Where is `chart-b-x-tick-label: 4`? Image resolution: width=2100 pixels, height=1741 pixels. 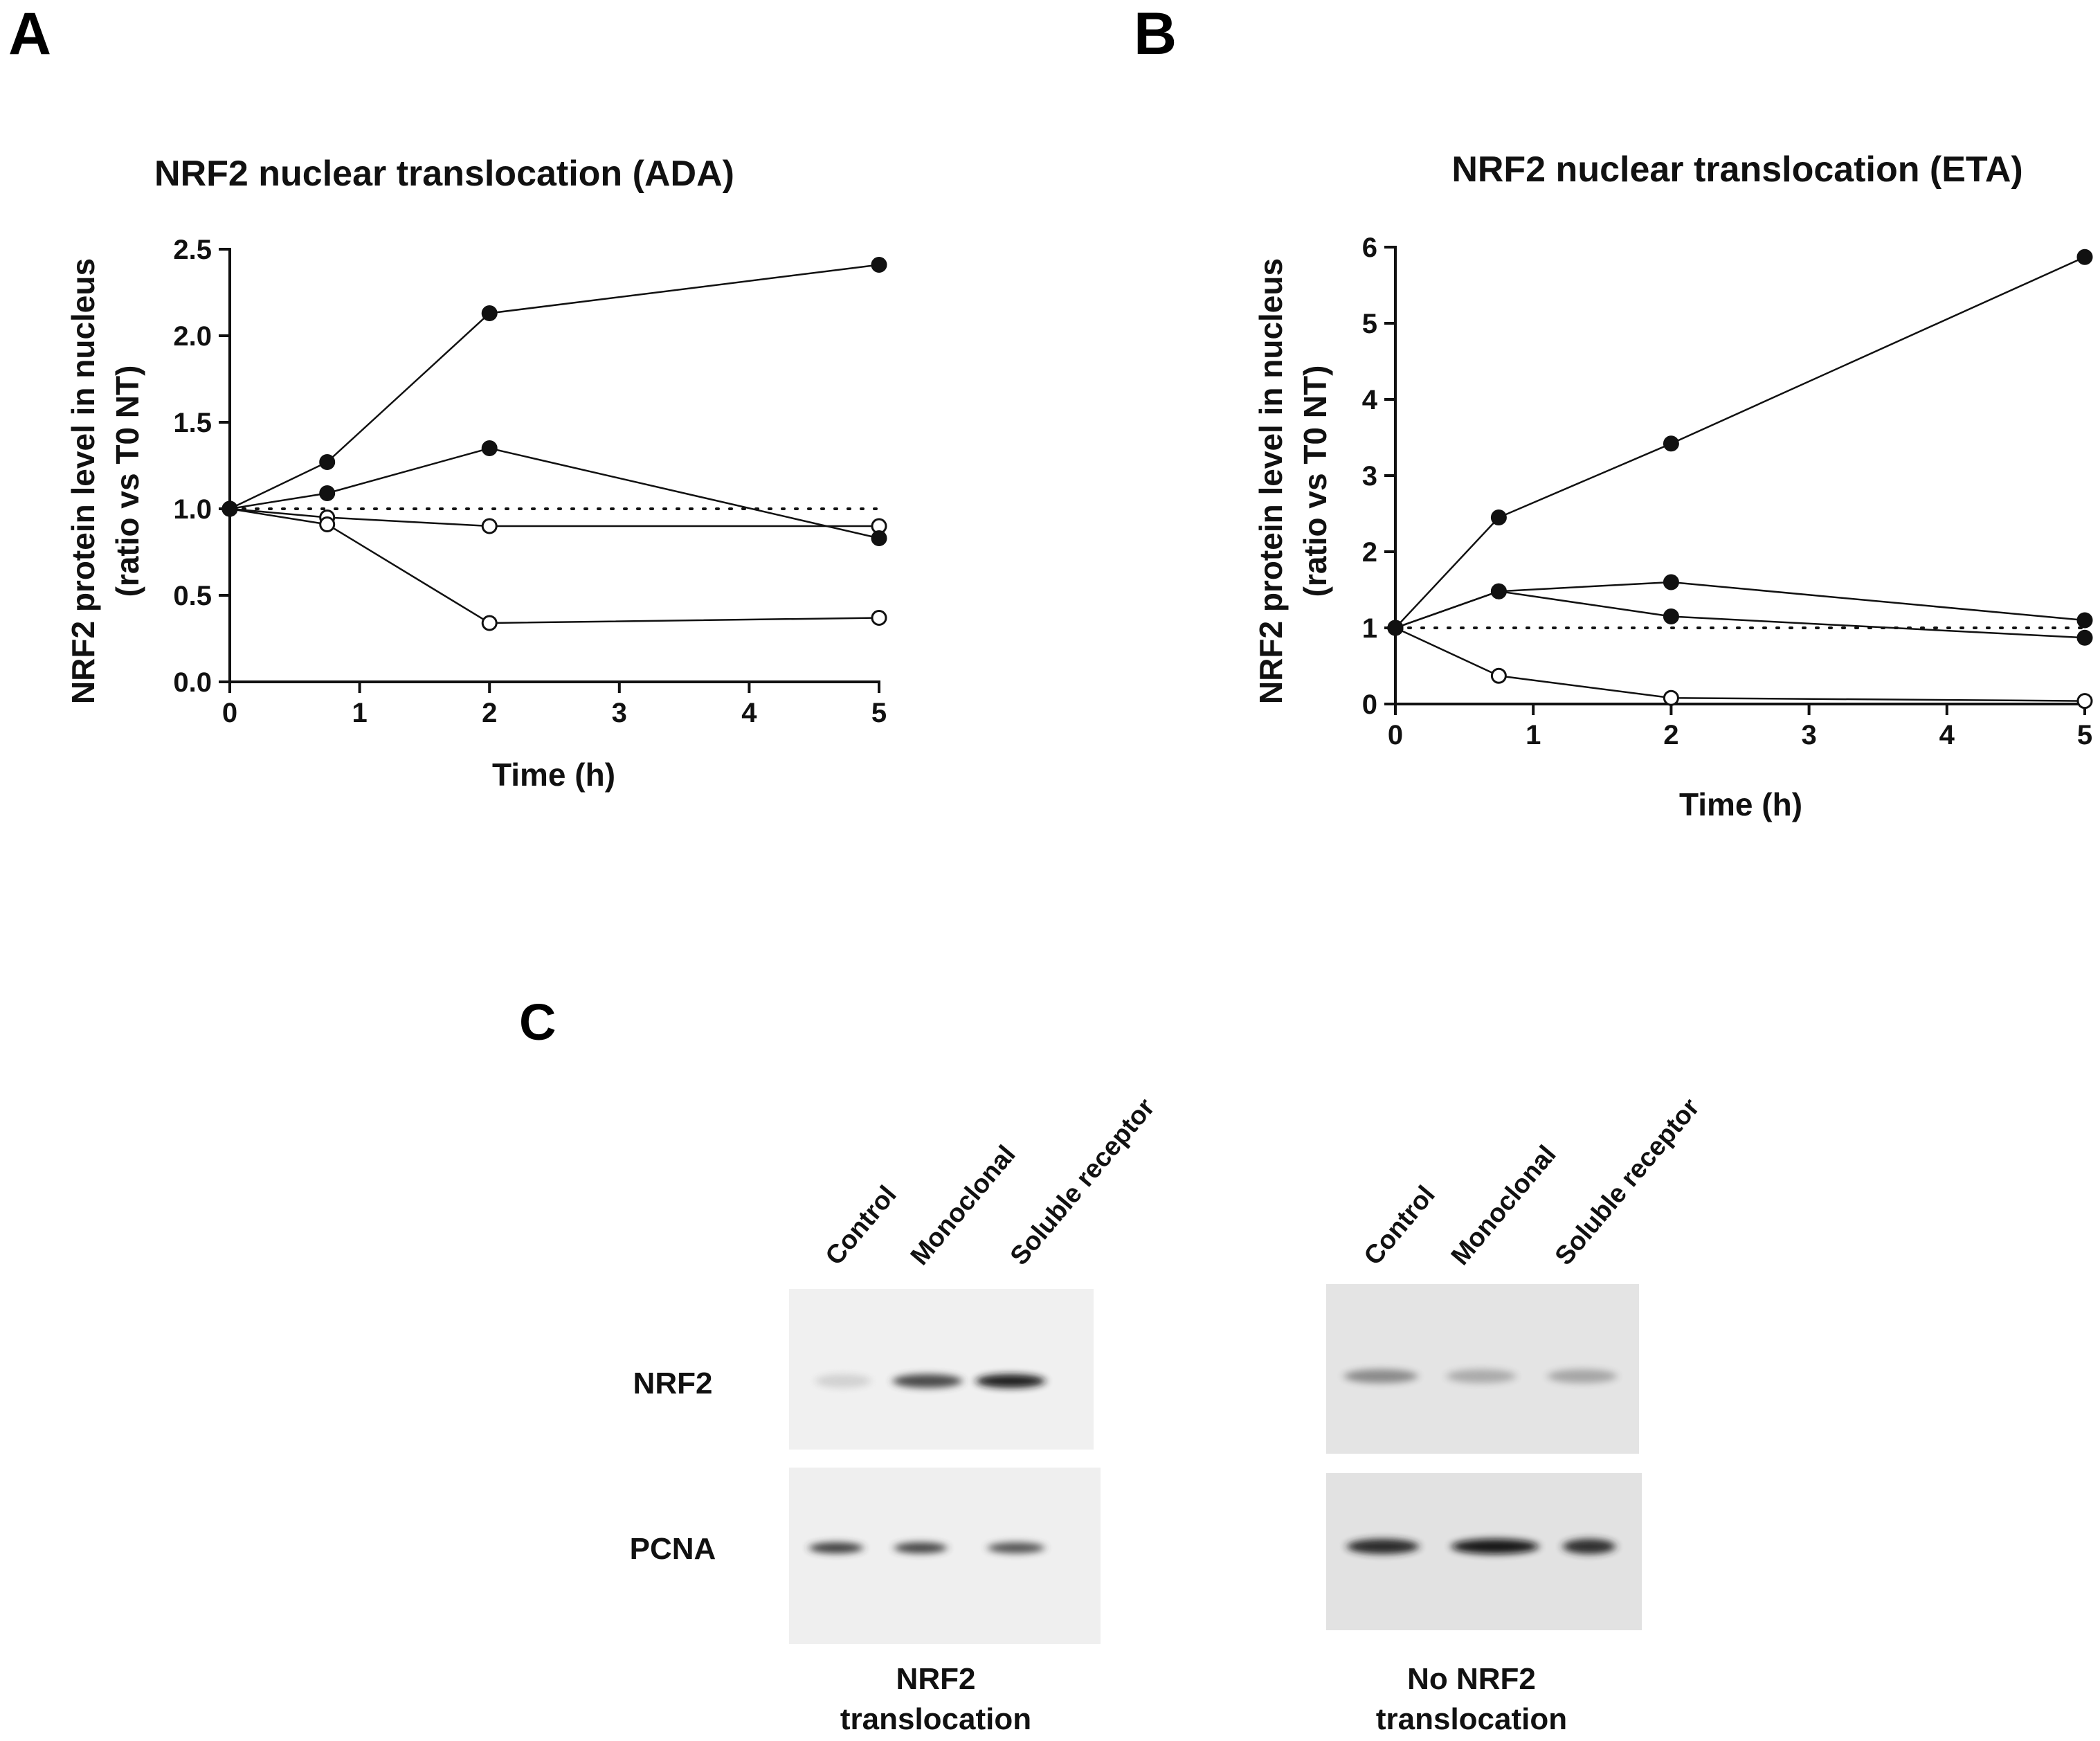
chart-b-x-tick-label: 4 is located at coordinates (1947, 735).